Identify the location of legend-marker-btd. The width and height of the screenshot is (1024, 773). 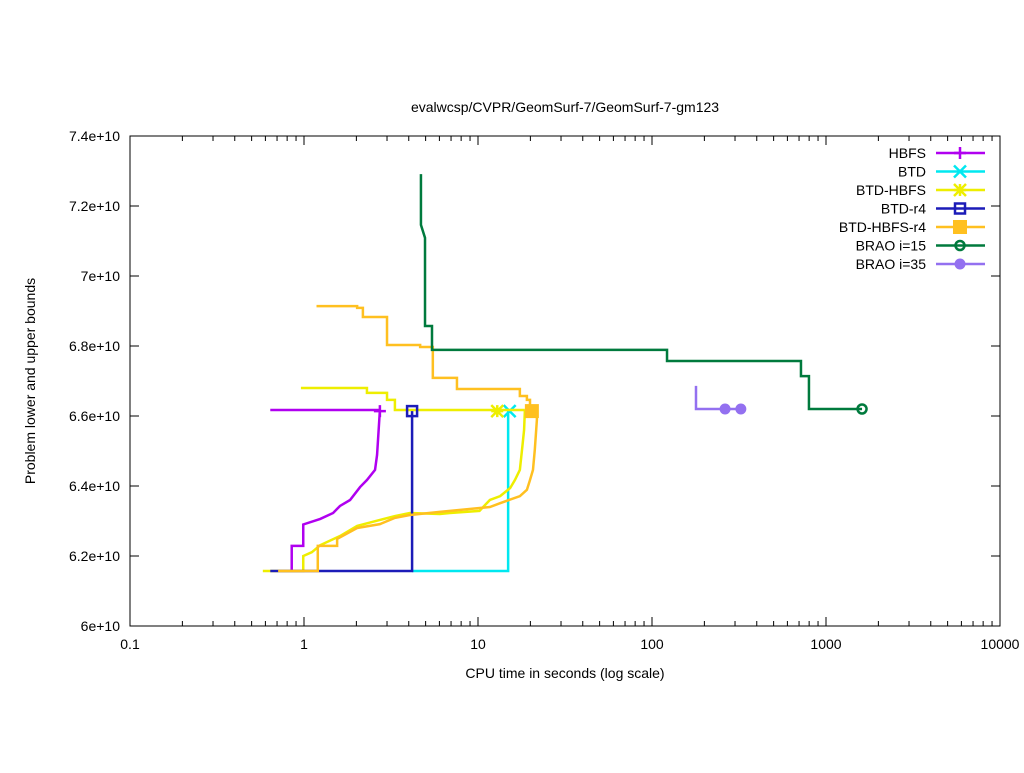
(960, 171).